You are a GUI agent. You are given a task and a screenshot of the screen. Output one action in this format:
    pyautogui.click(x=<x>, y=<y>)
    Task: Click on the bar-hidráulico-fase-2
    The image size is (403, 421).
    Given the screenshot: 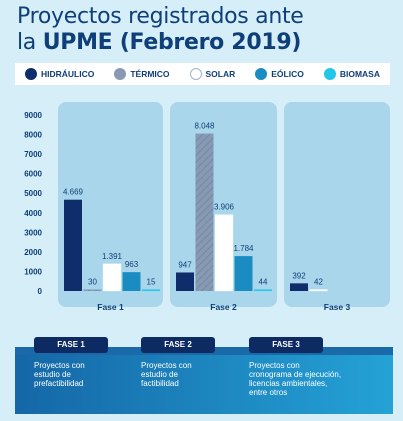 What is the action you would take?
    pyautogui.click(x=185, y=281)
    